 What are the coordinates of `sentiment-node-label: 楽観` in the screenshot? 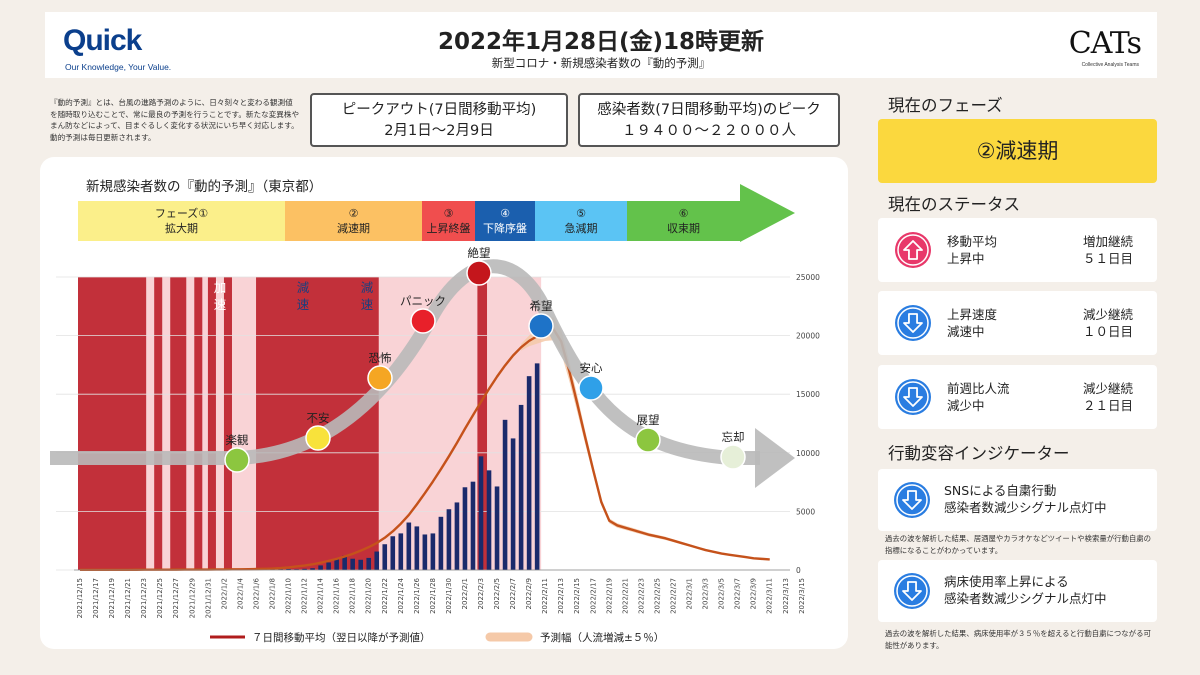 It's located at (237, 440).